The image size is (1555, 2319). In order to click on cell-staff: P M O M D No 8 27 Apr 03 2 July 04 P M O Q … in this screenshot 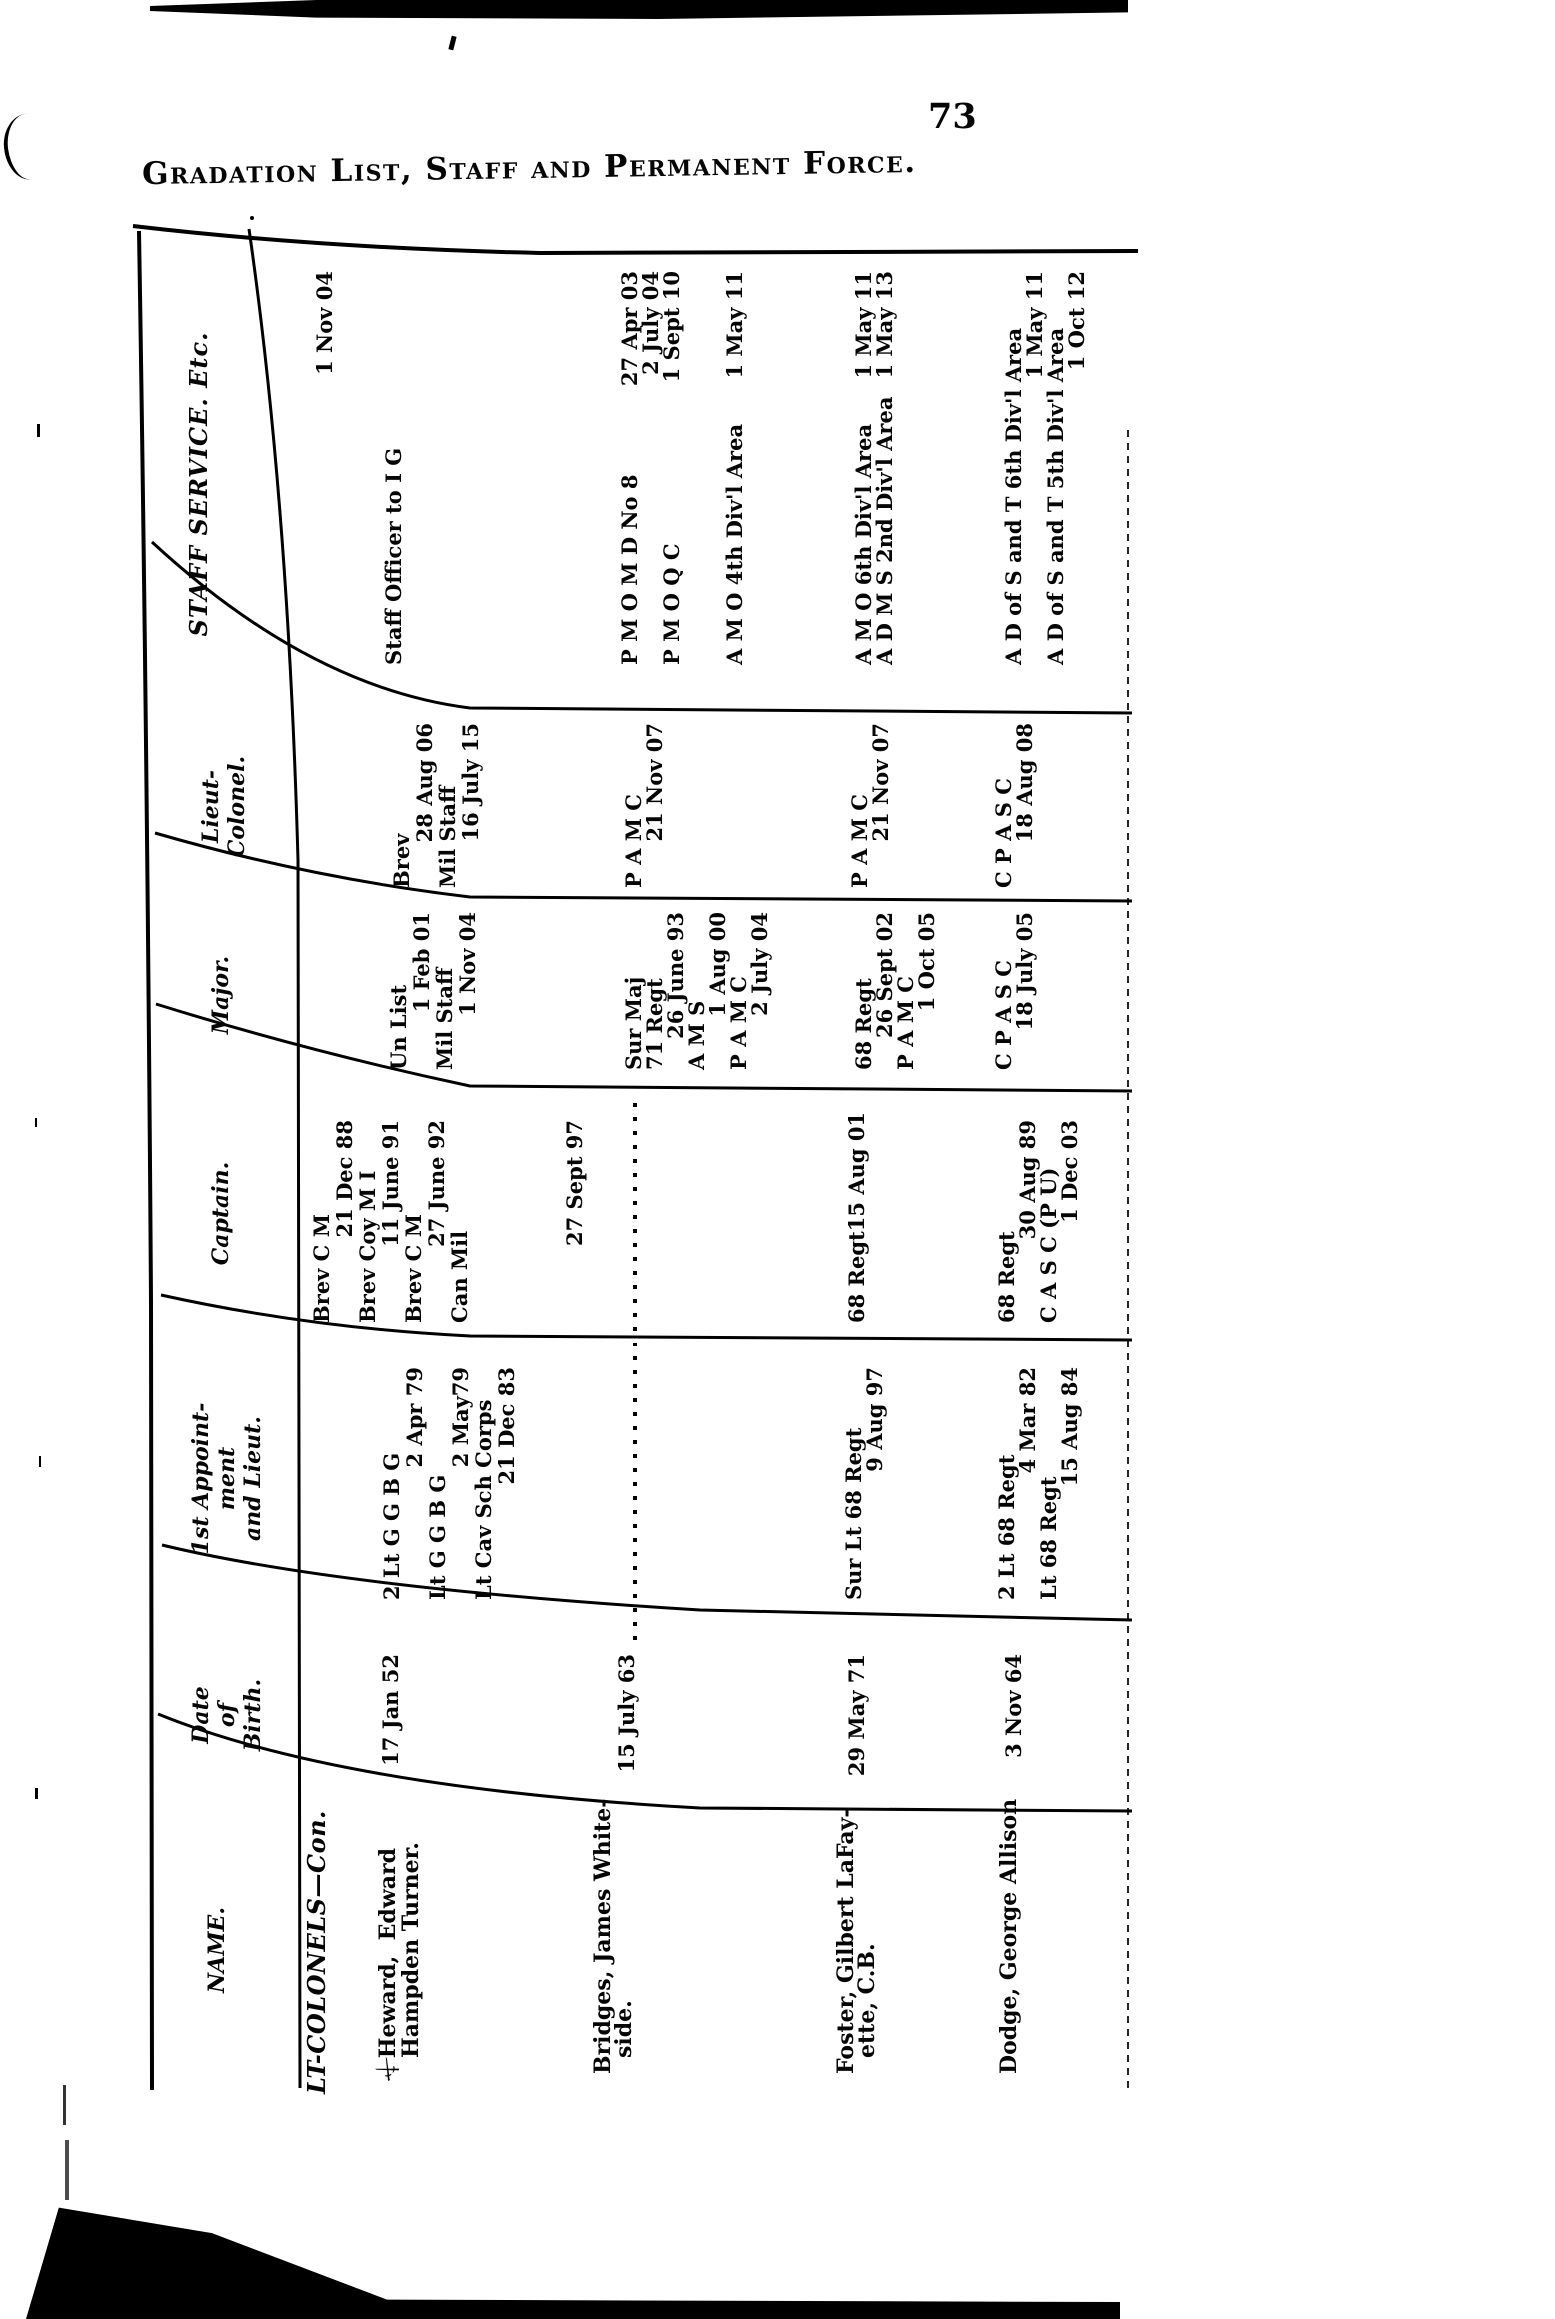, I will do `click(682, 484)`.